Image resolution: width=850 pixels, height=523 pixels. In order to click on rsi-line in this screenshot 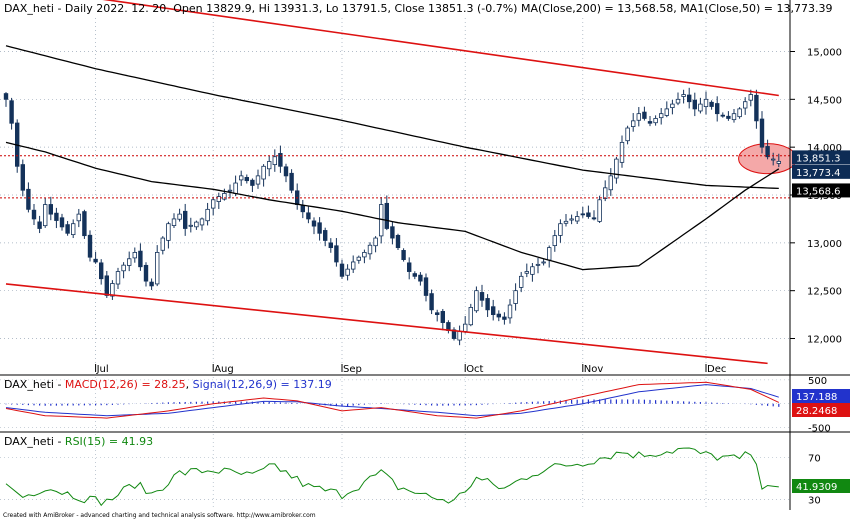, I will do `click(392, 477)`.